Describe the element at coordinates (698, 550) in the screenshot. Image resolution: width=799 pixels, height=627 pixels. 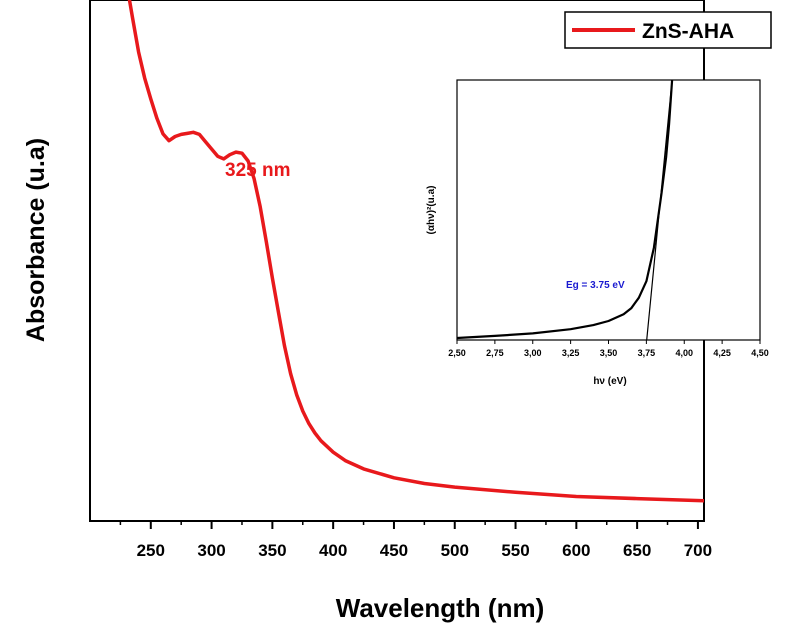
I see `main-x-tick-label-9: 700` at that location.